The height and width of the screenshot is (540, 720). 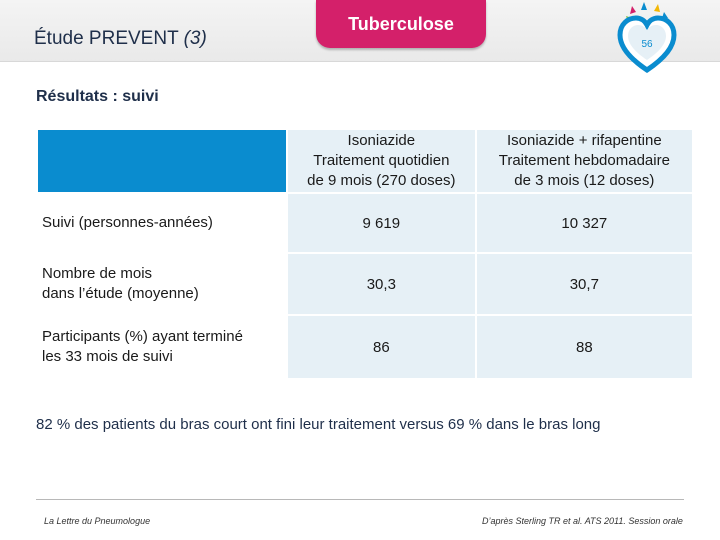 What do you see at coordinates (647, 44) in the screenshot?
I see `page-number: 56` at bounding box center [647, 44].